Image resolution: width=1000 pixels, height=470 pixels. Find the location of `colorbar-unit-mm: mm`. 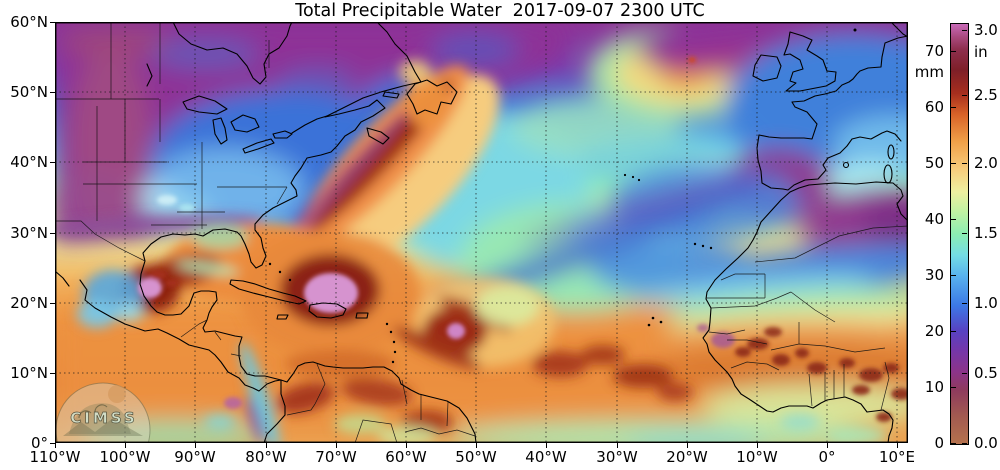

colorbar-unit-mm: mm is located at coordinates (929, 72).